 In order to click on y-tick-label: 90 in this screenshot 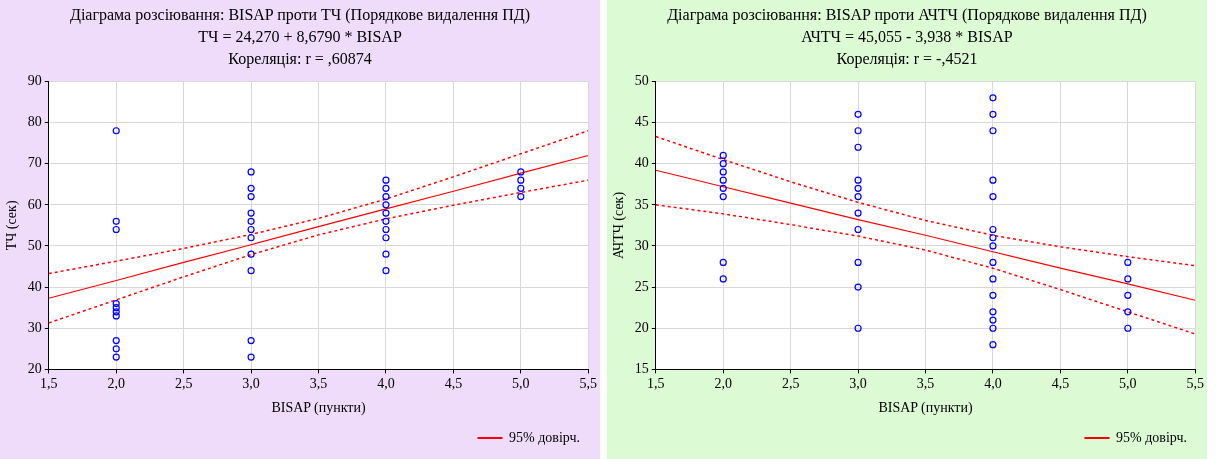, I will do `click(34, 81)`.